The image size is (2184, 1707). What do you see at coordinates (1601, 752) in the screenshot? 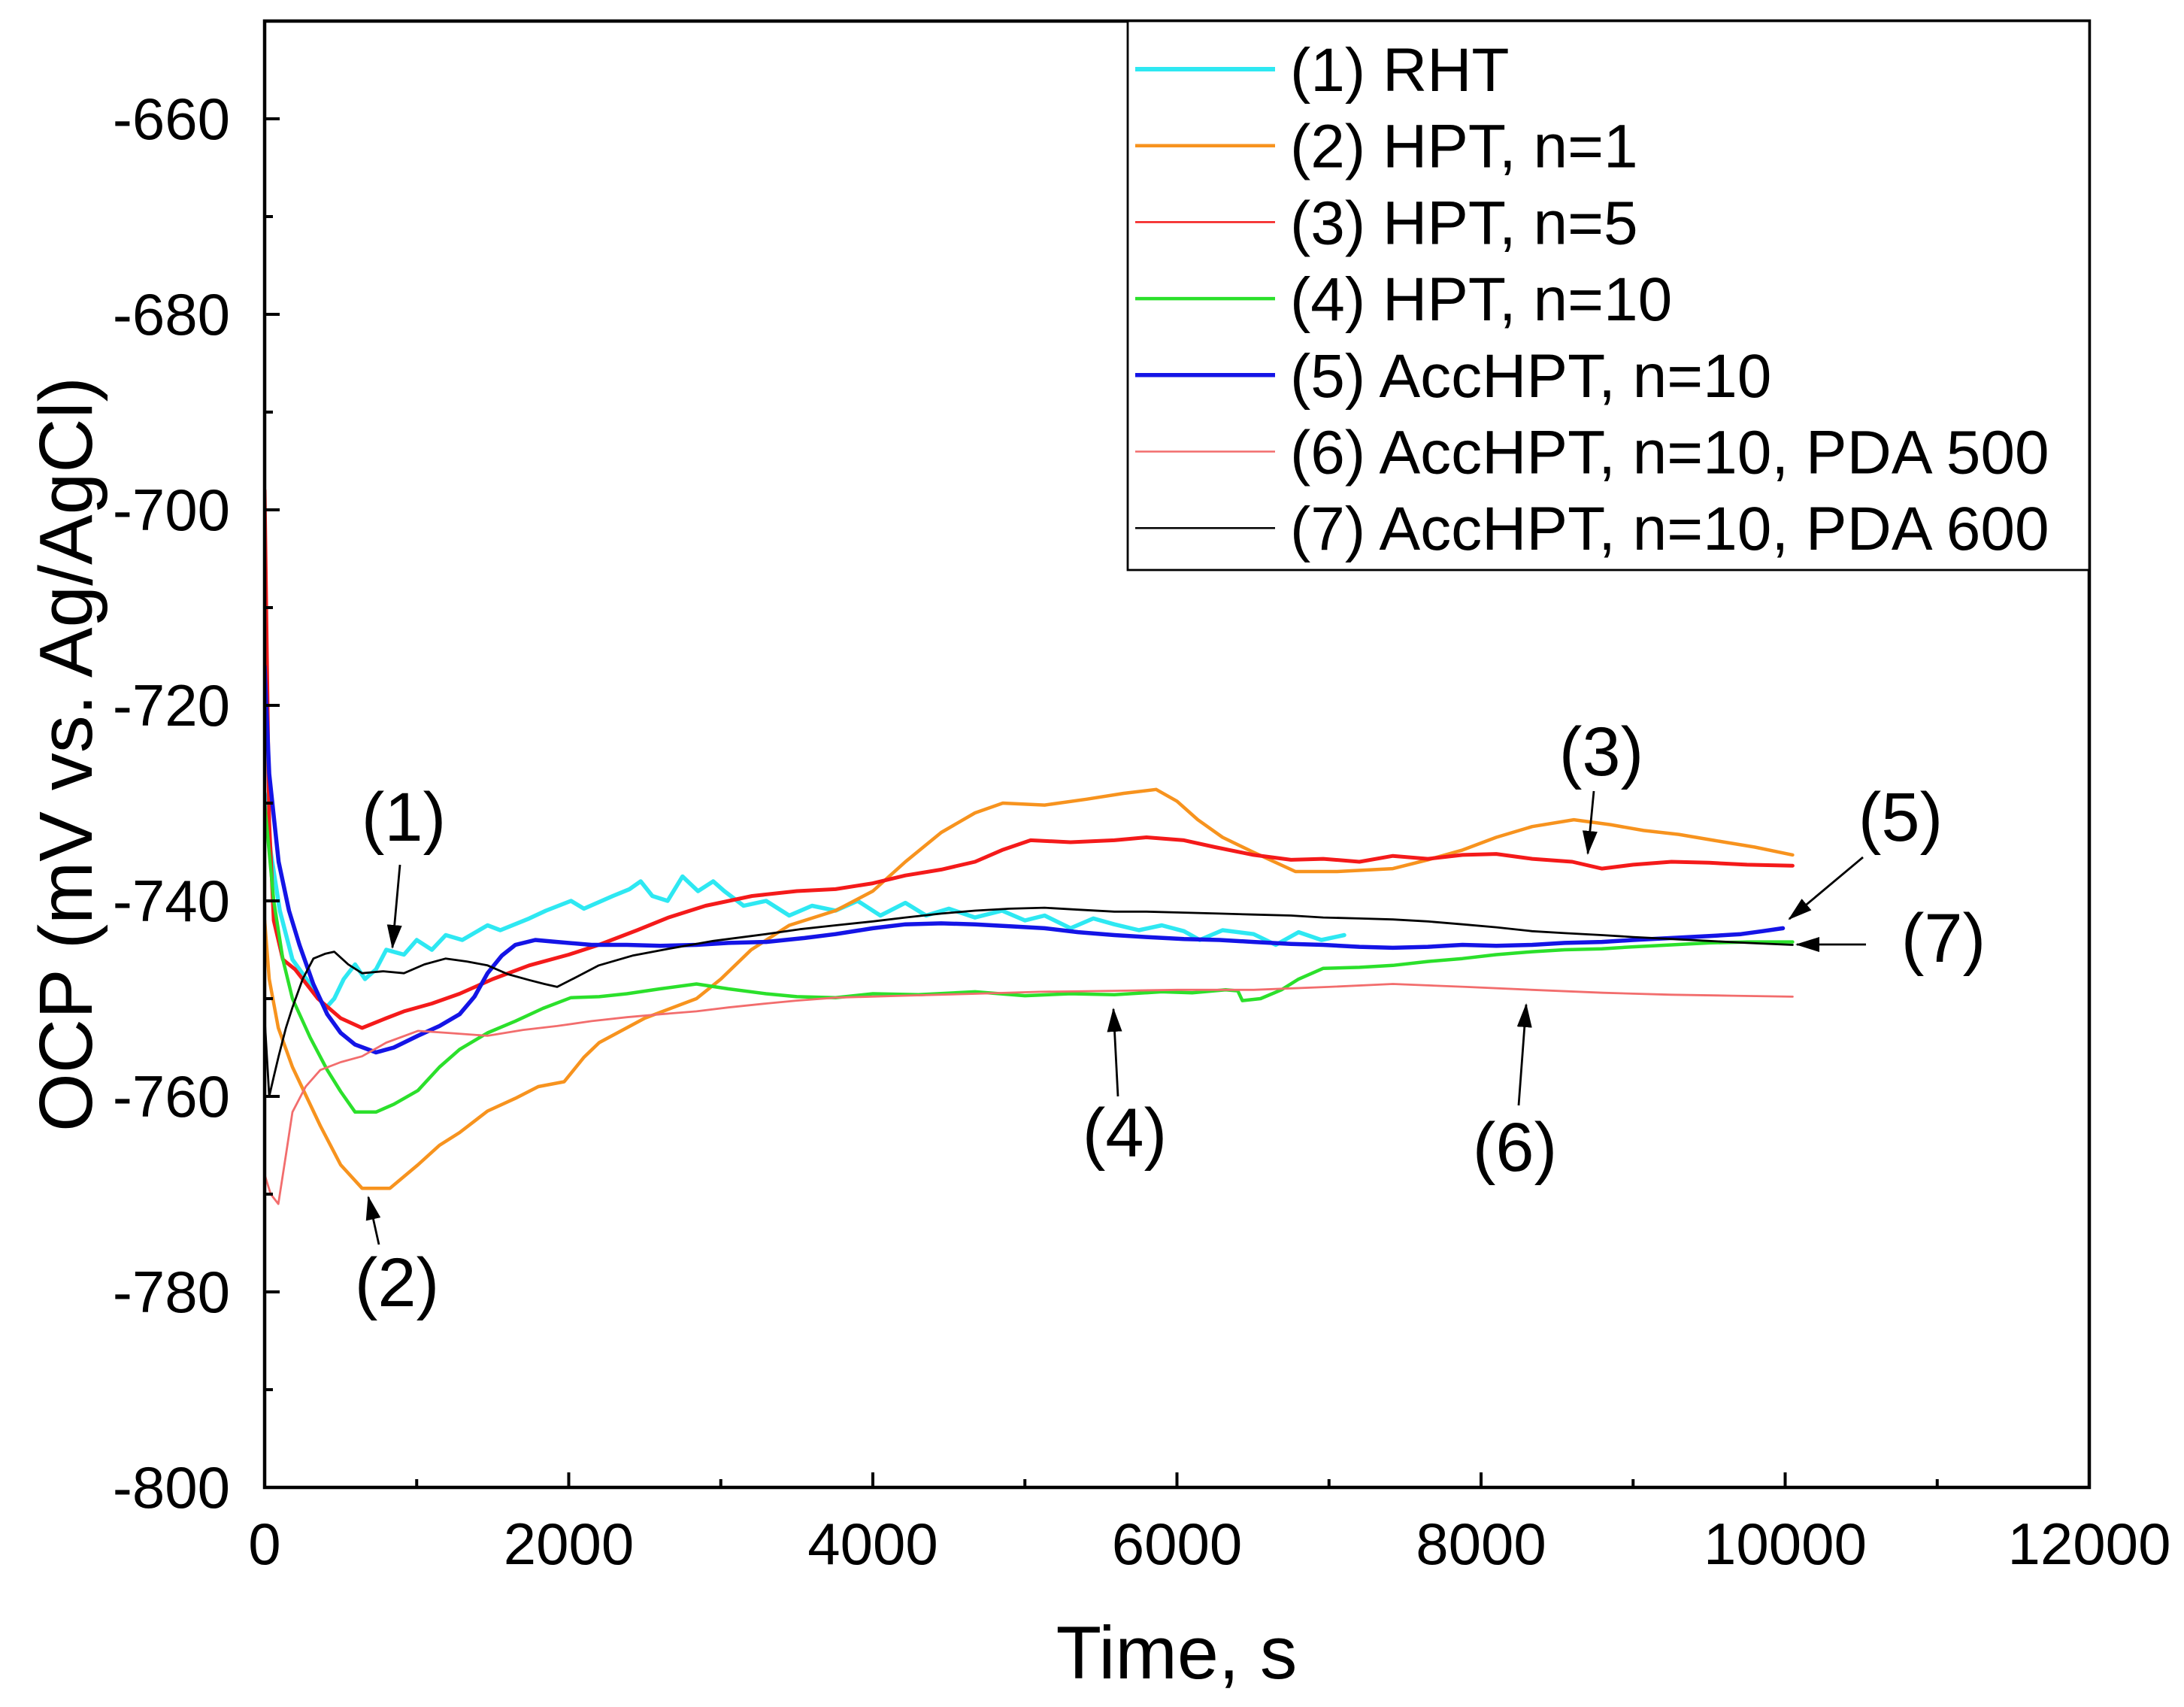
I see `annotation-label-3: (3)` at bounding box center [1601, 752].